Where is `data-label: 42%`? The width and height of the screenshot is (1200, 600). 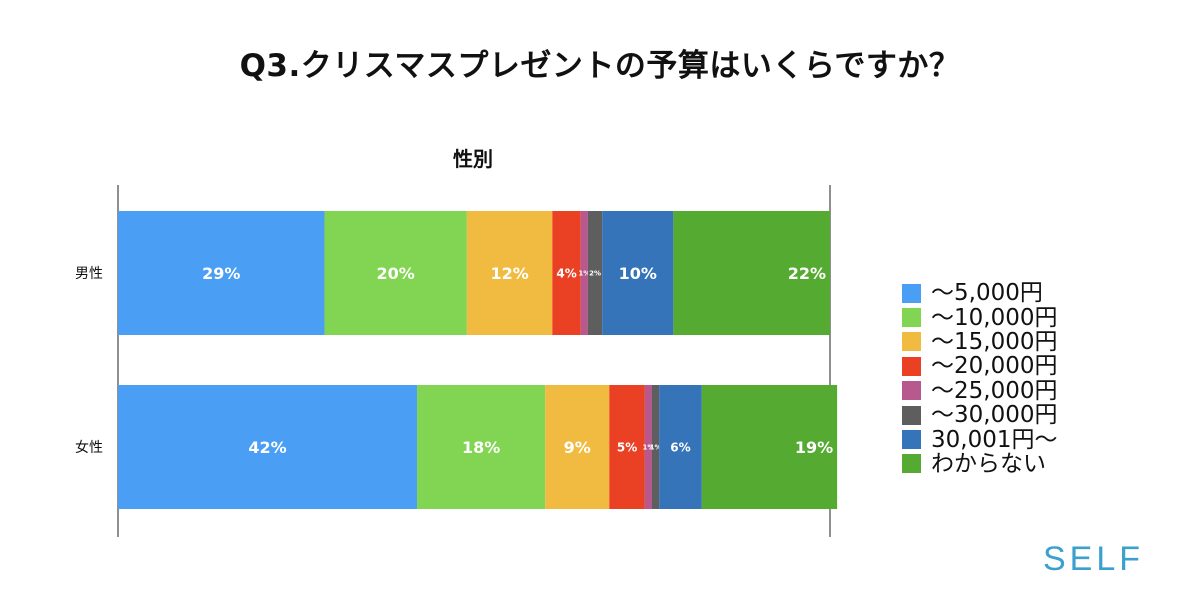 data-label: 42% is located at coordinates (267, 447).